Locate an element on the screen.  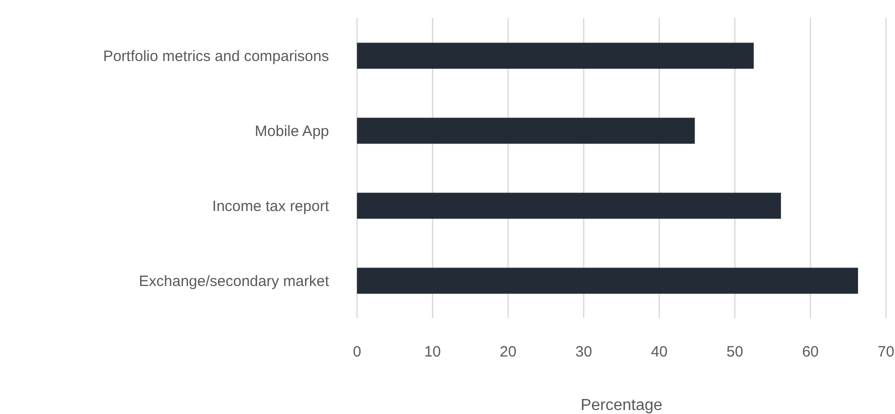
x-tick-label: 70 is located at coordinates (886, 352).